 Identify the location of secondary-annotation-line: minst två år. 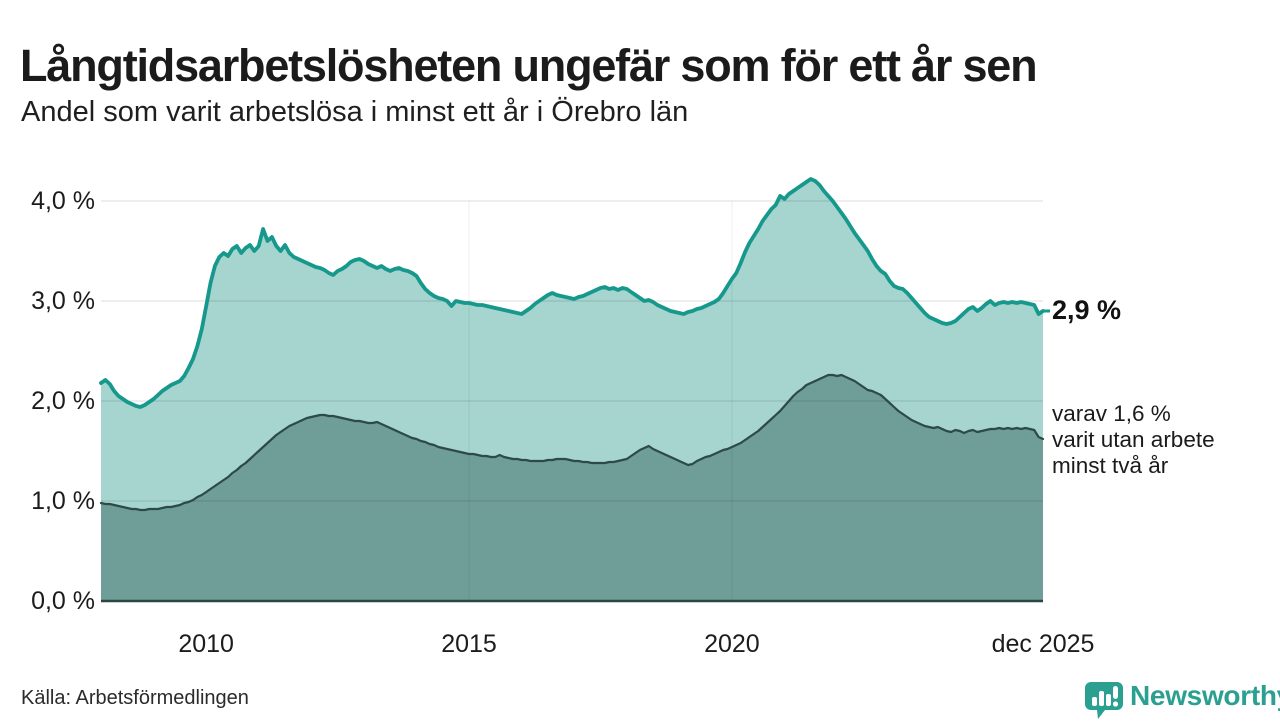
(1110, 465).